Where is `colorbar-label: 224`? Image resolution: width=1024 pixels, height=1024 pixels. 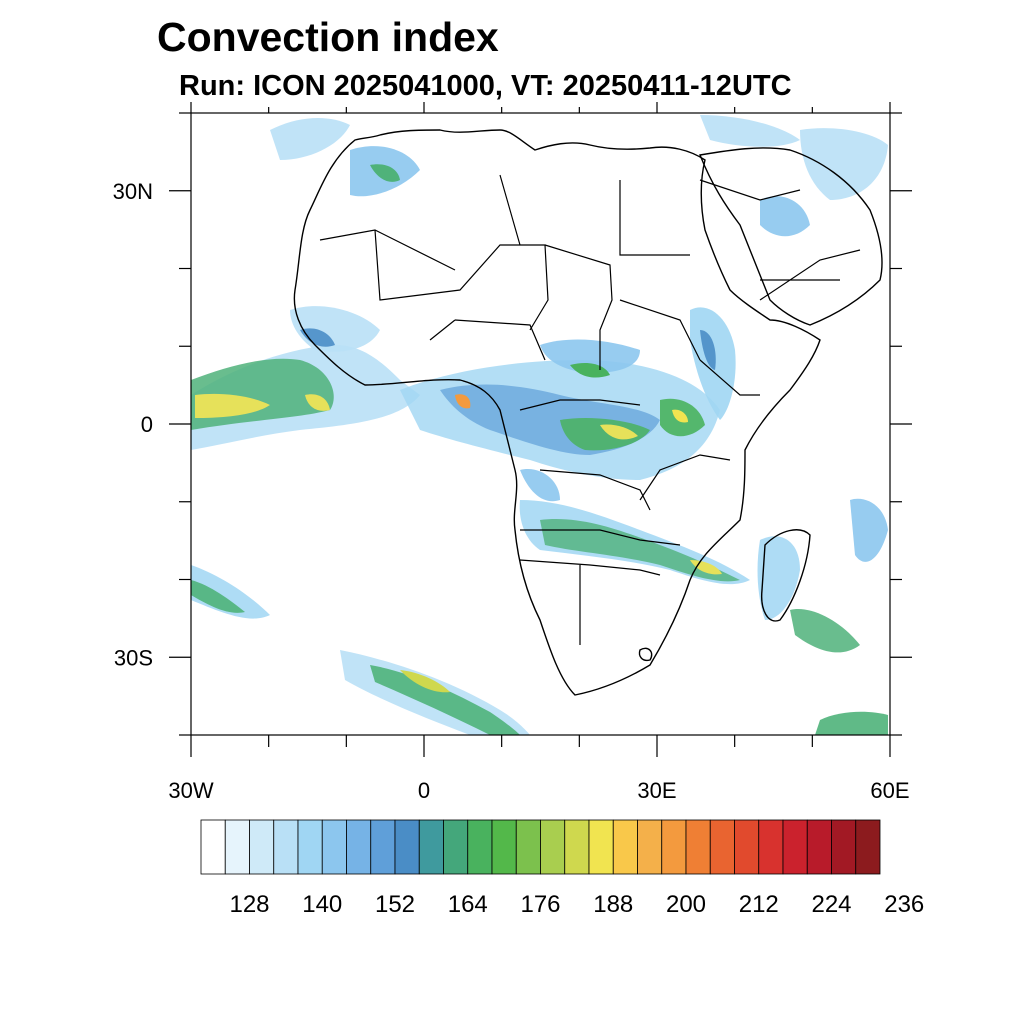
colorbar-label: 224 is located at coordinates (831, 904).